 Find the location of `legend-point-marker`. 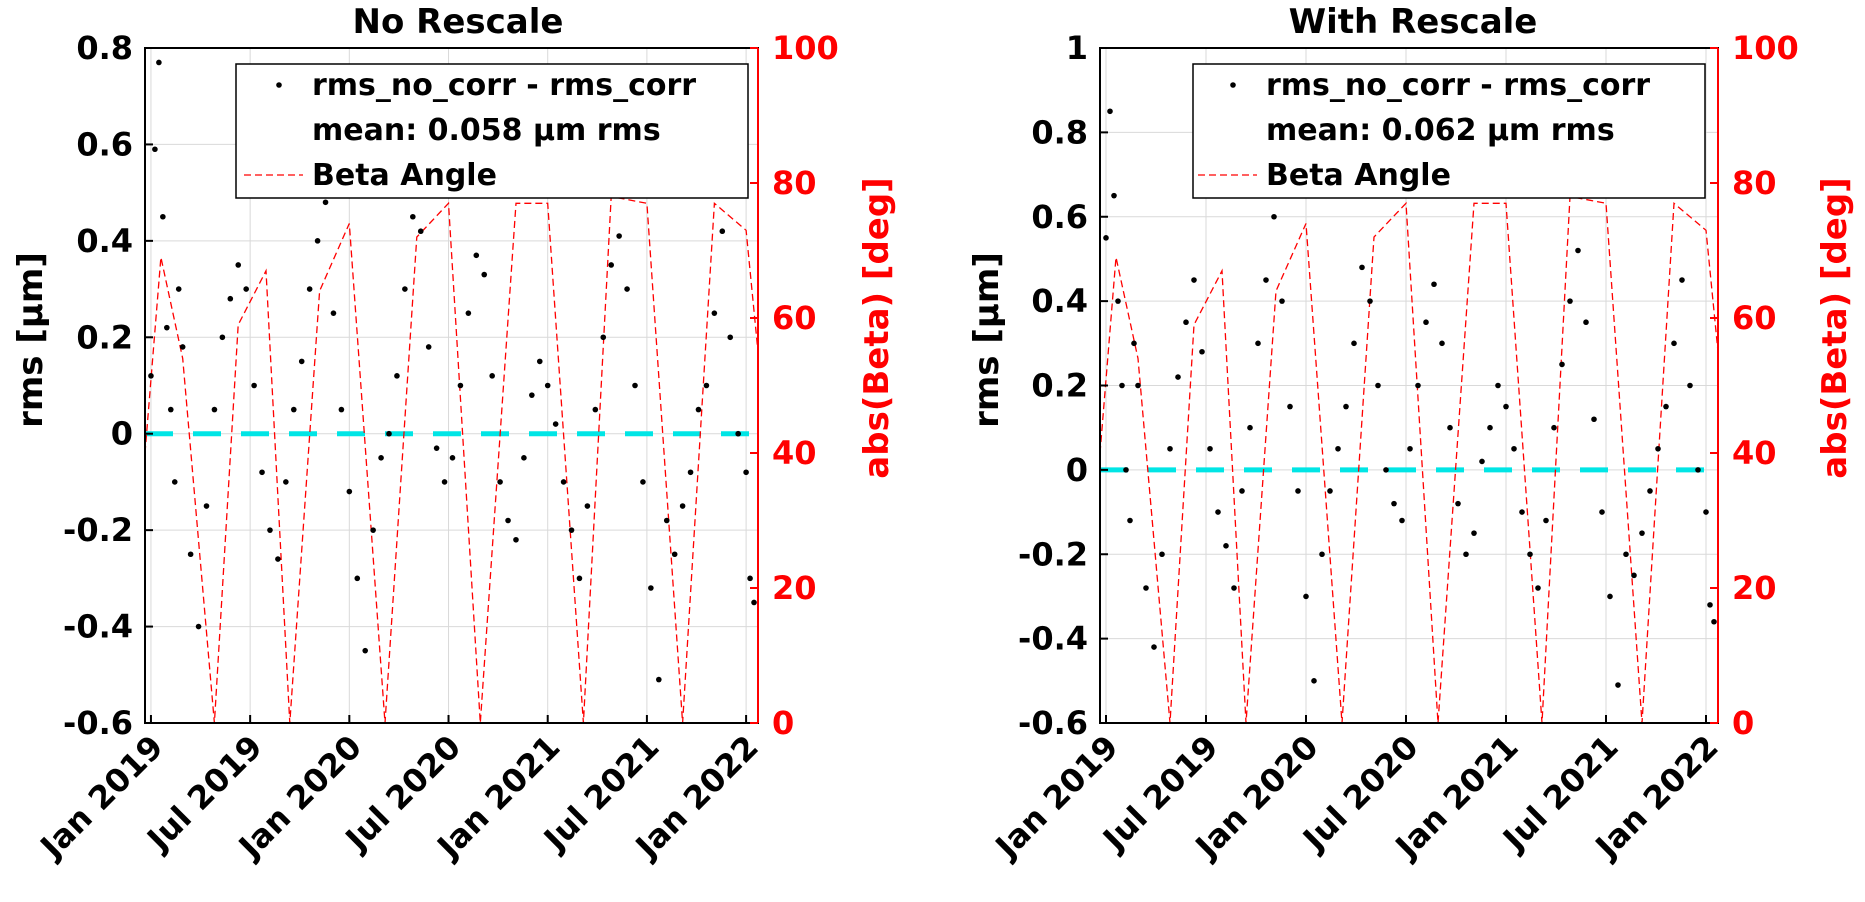

legend-point-marker is located at coordinates (1233, 85).